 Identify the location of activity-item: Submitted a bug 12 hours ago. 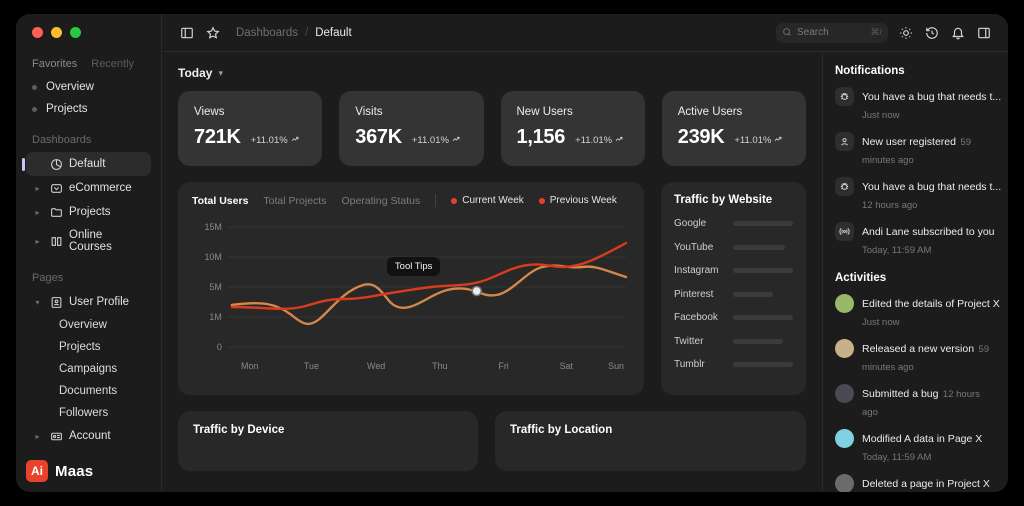
(915, 402).